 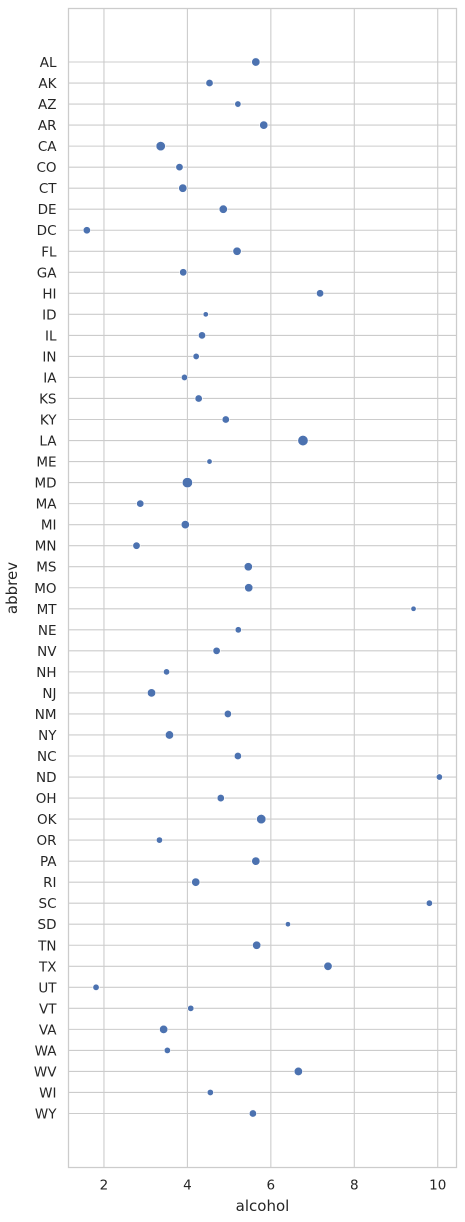 I want to click on y-tick-label: AZ, so click(x=47, y=105).